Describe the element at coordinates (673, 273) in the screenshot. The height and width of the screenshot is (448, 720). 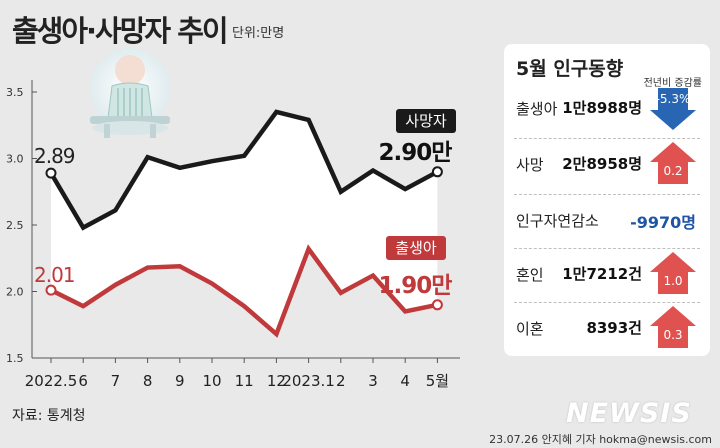
I see `arrow-up-icon: 1.0` at that location.